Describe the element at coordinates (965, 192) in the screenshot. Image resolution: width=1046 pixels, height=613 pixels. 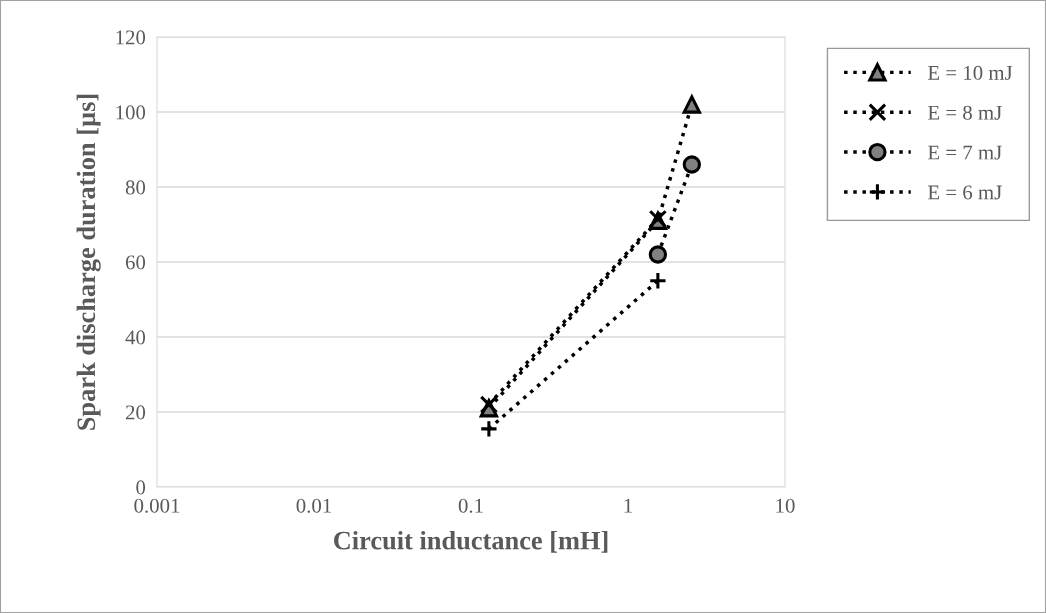
I see `legend-label: E = 6 mJ` at that location.